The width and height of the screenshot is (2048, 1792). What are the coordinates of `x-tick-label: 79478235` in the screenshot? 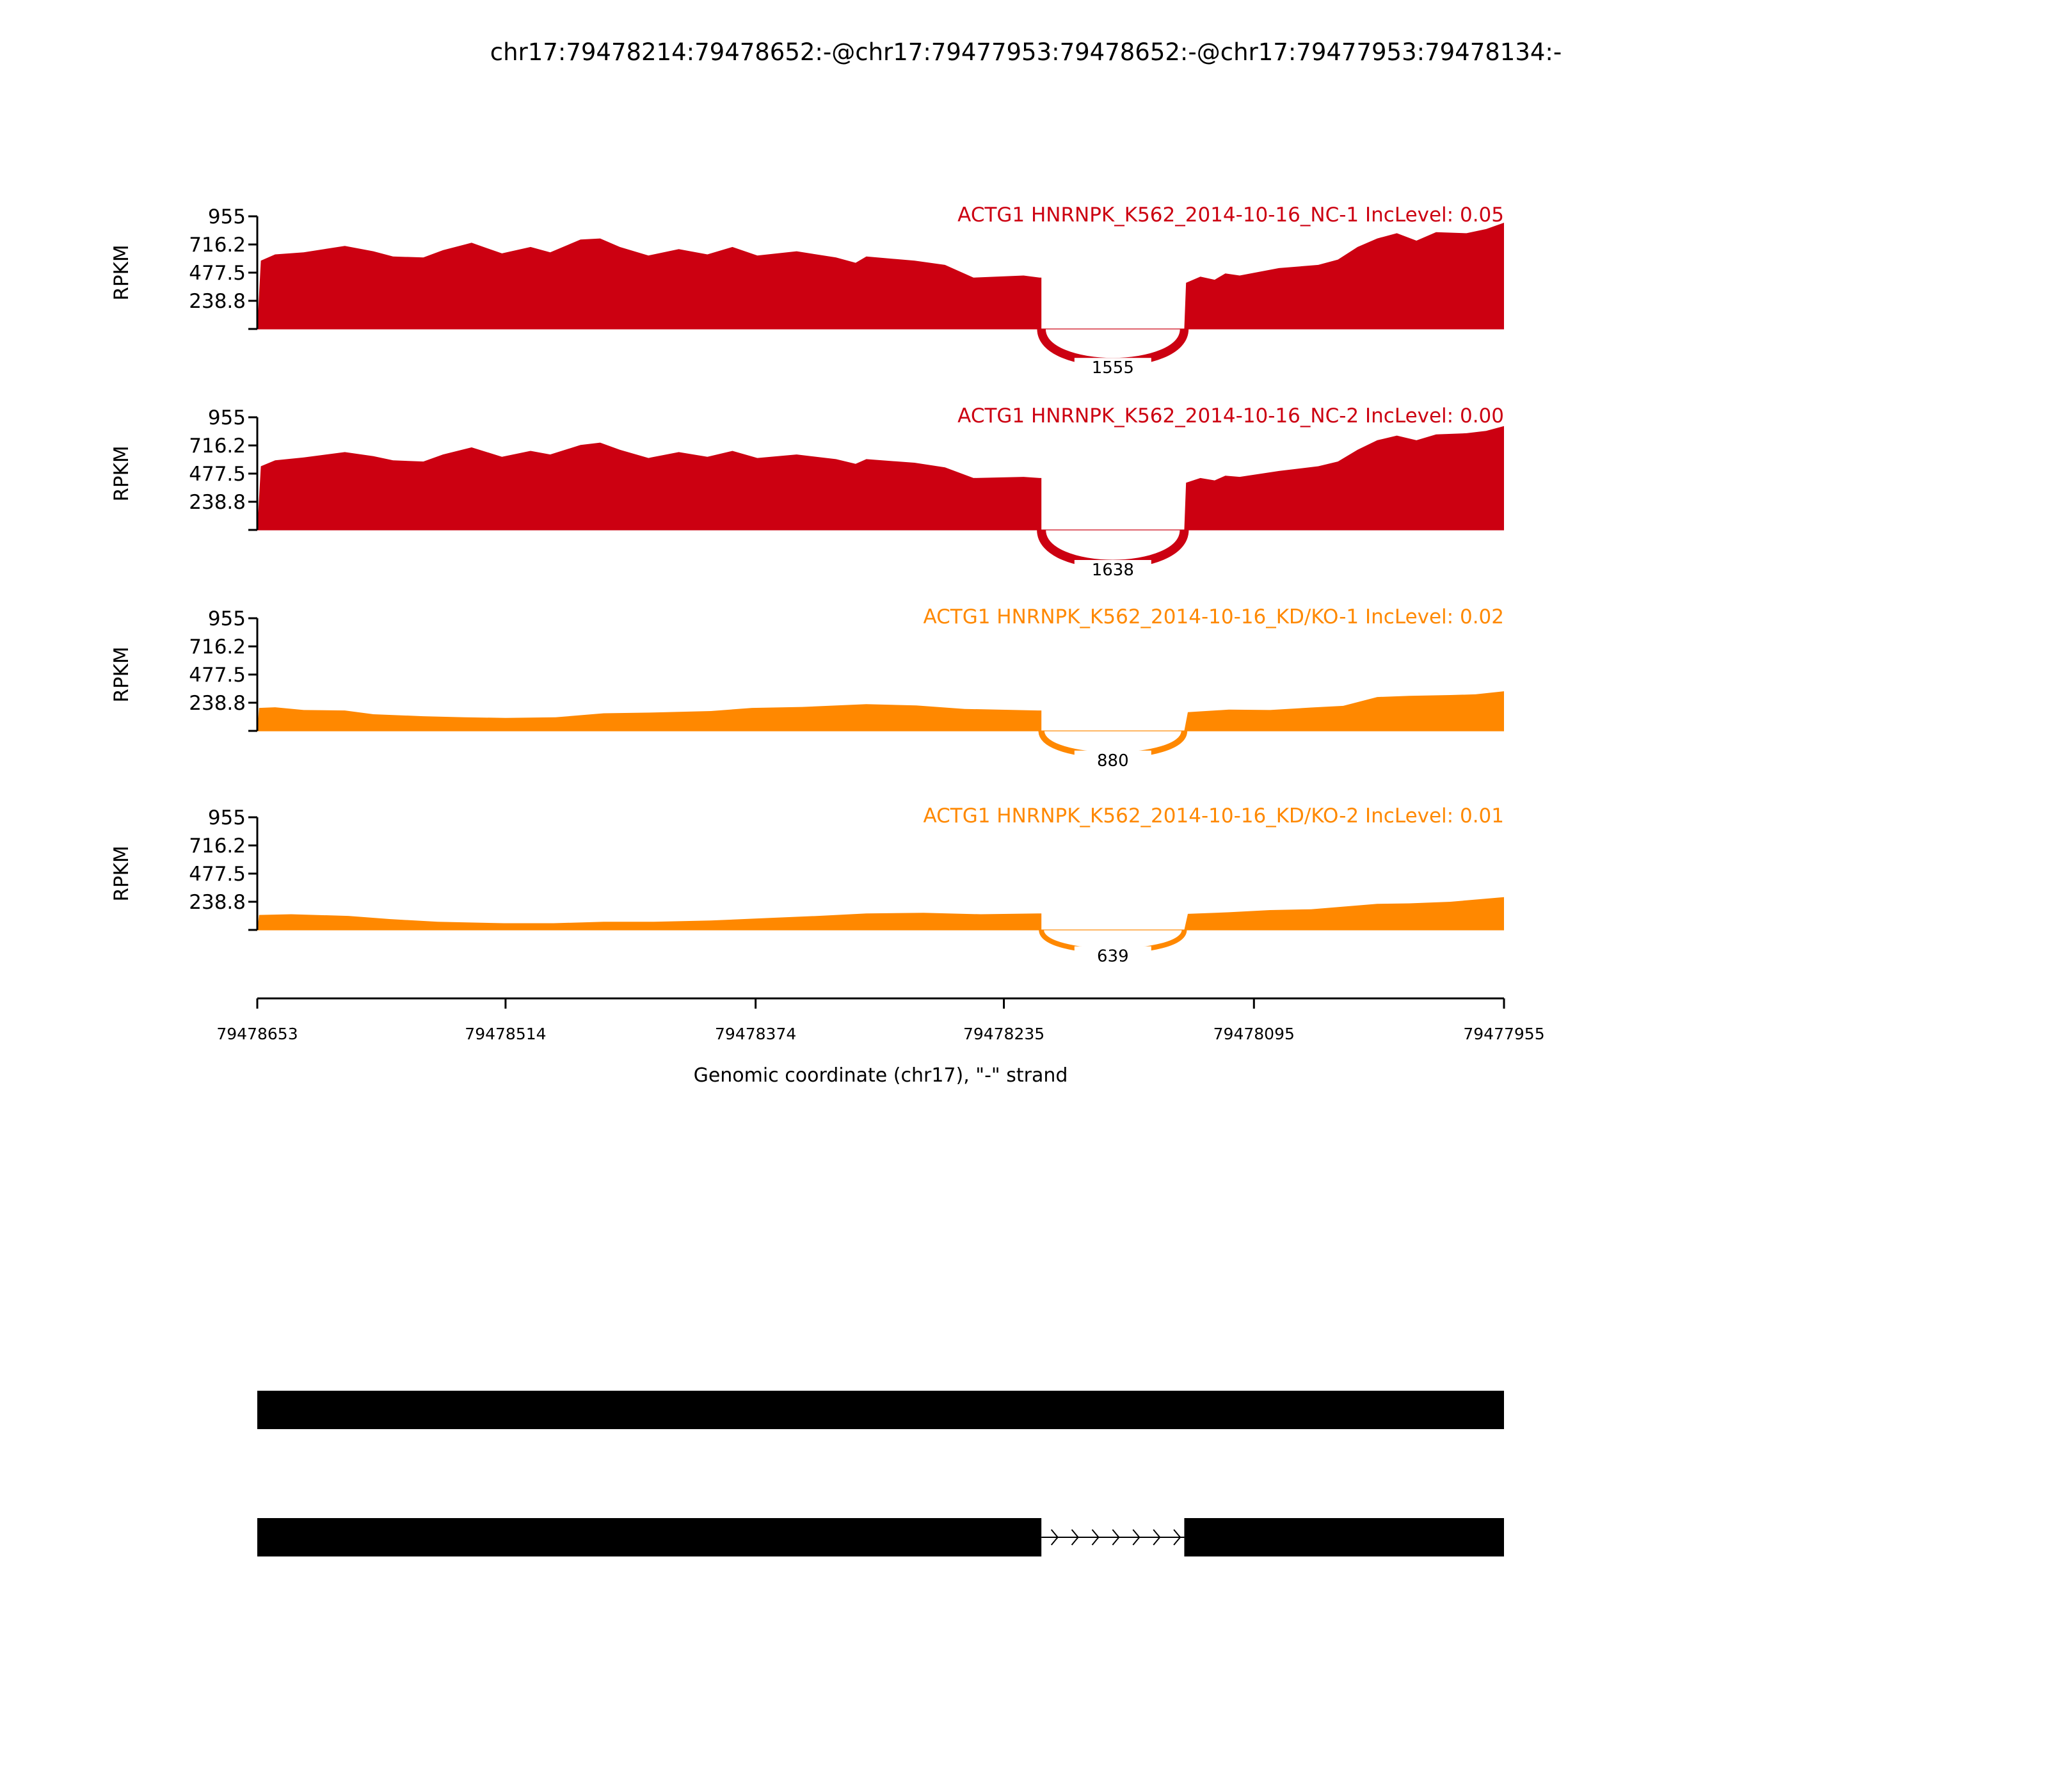 It's located at (1003, 1034).